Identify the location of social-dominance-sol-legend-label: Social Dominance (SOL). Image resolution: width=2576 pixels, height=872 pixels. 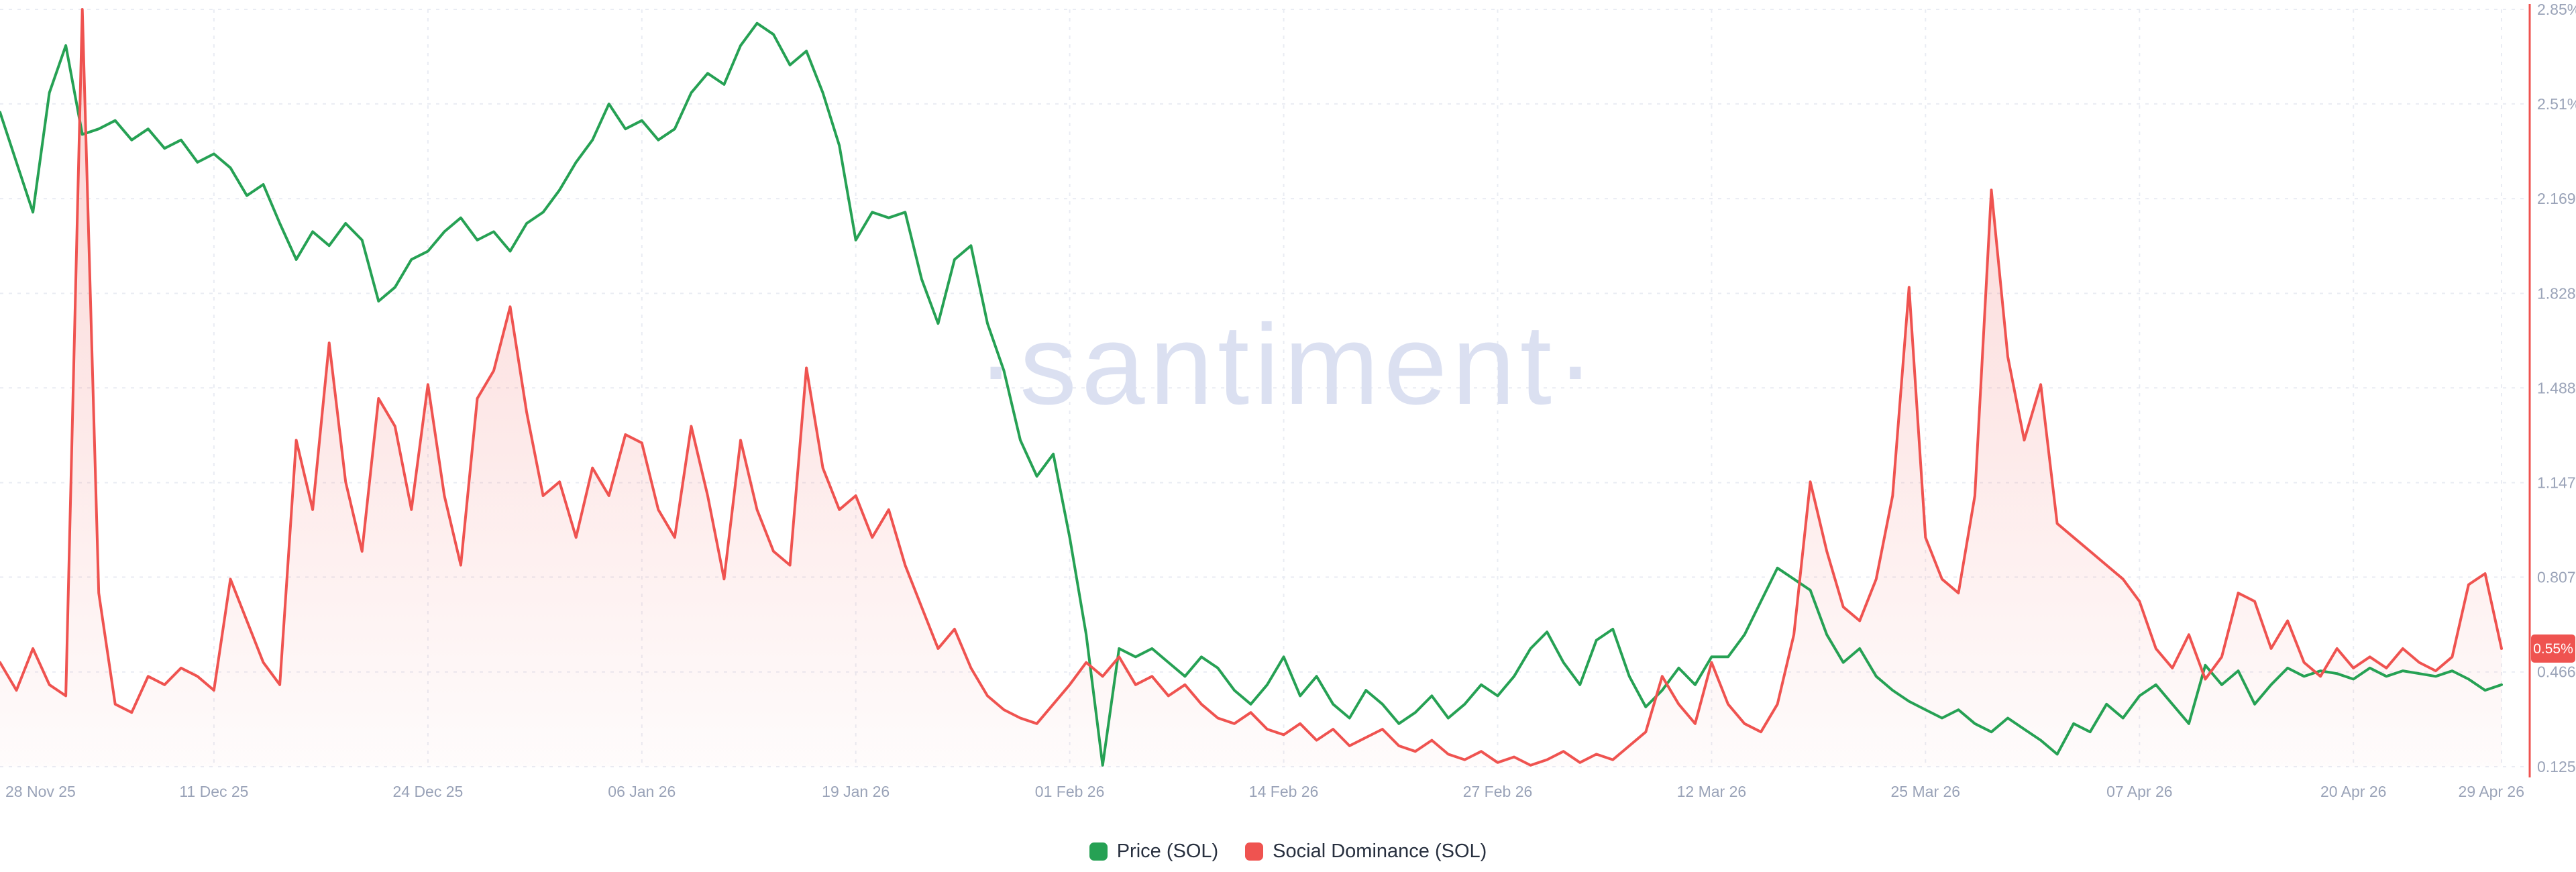
(1380, 851).